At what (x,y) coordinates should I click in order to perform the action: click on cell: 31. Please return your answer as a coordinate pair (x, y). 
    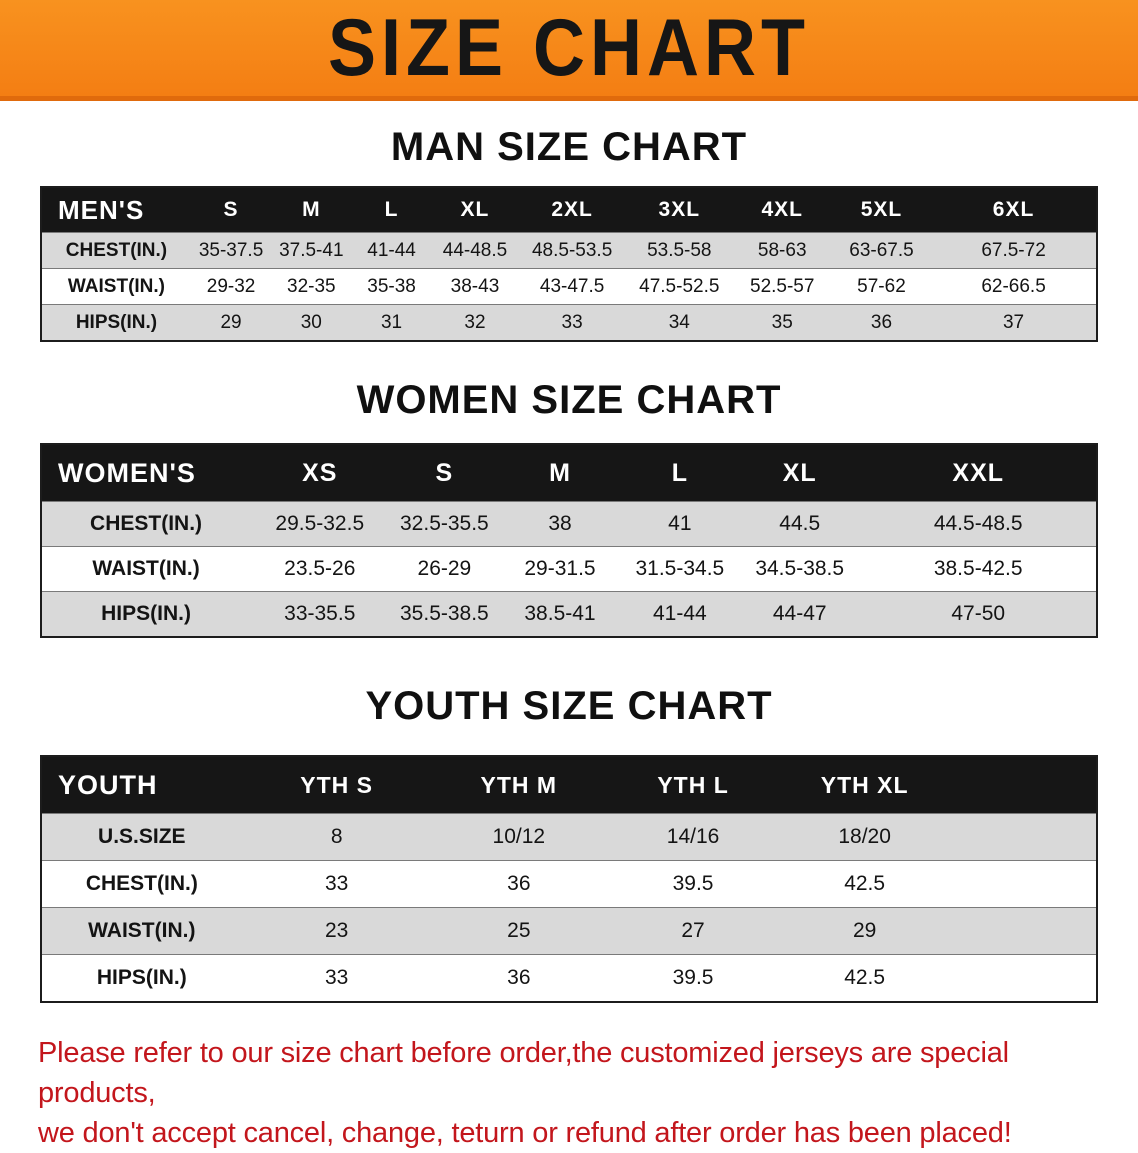
    Looking at the image, I should click on (391, 322).